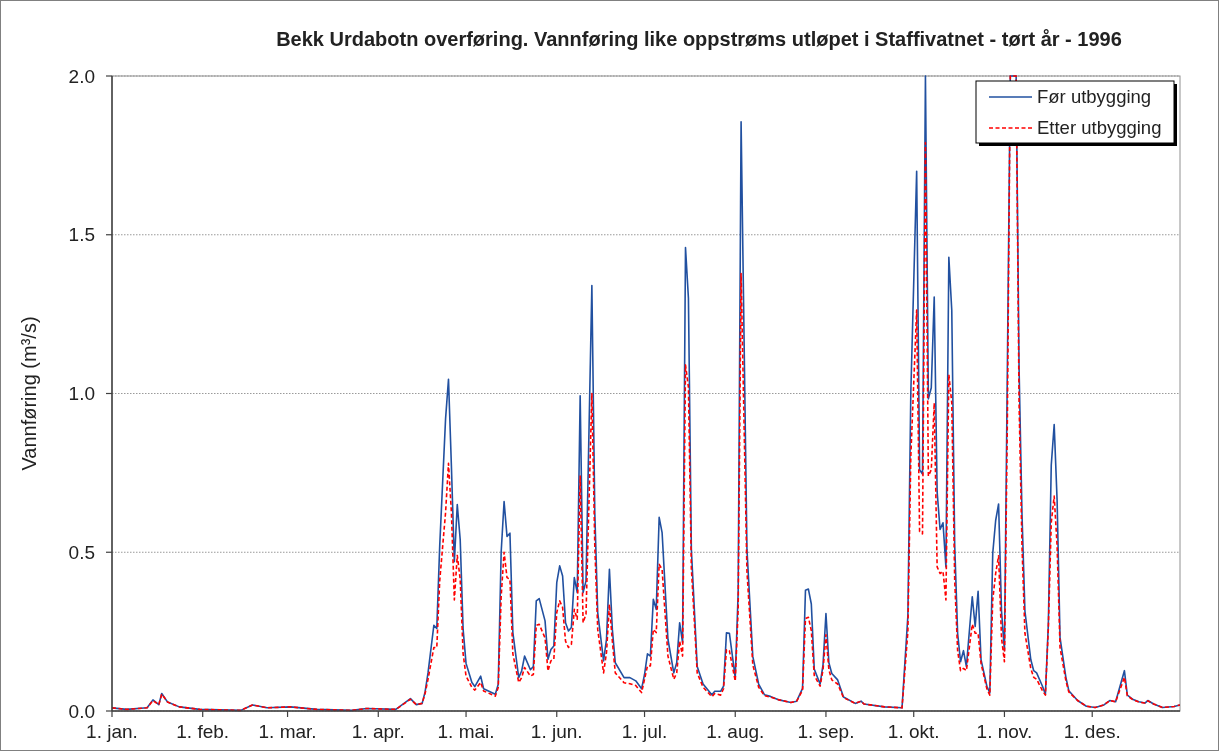 This screenshot has height=751, width=1219. I want to click on y-tick-label: 2.0, so click(81, 76).